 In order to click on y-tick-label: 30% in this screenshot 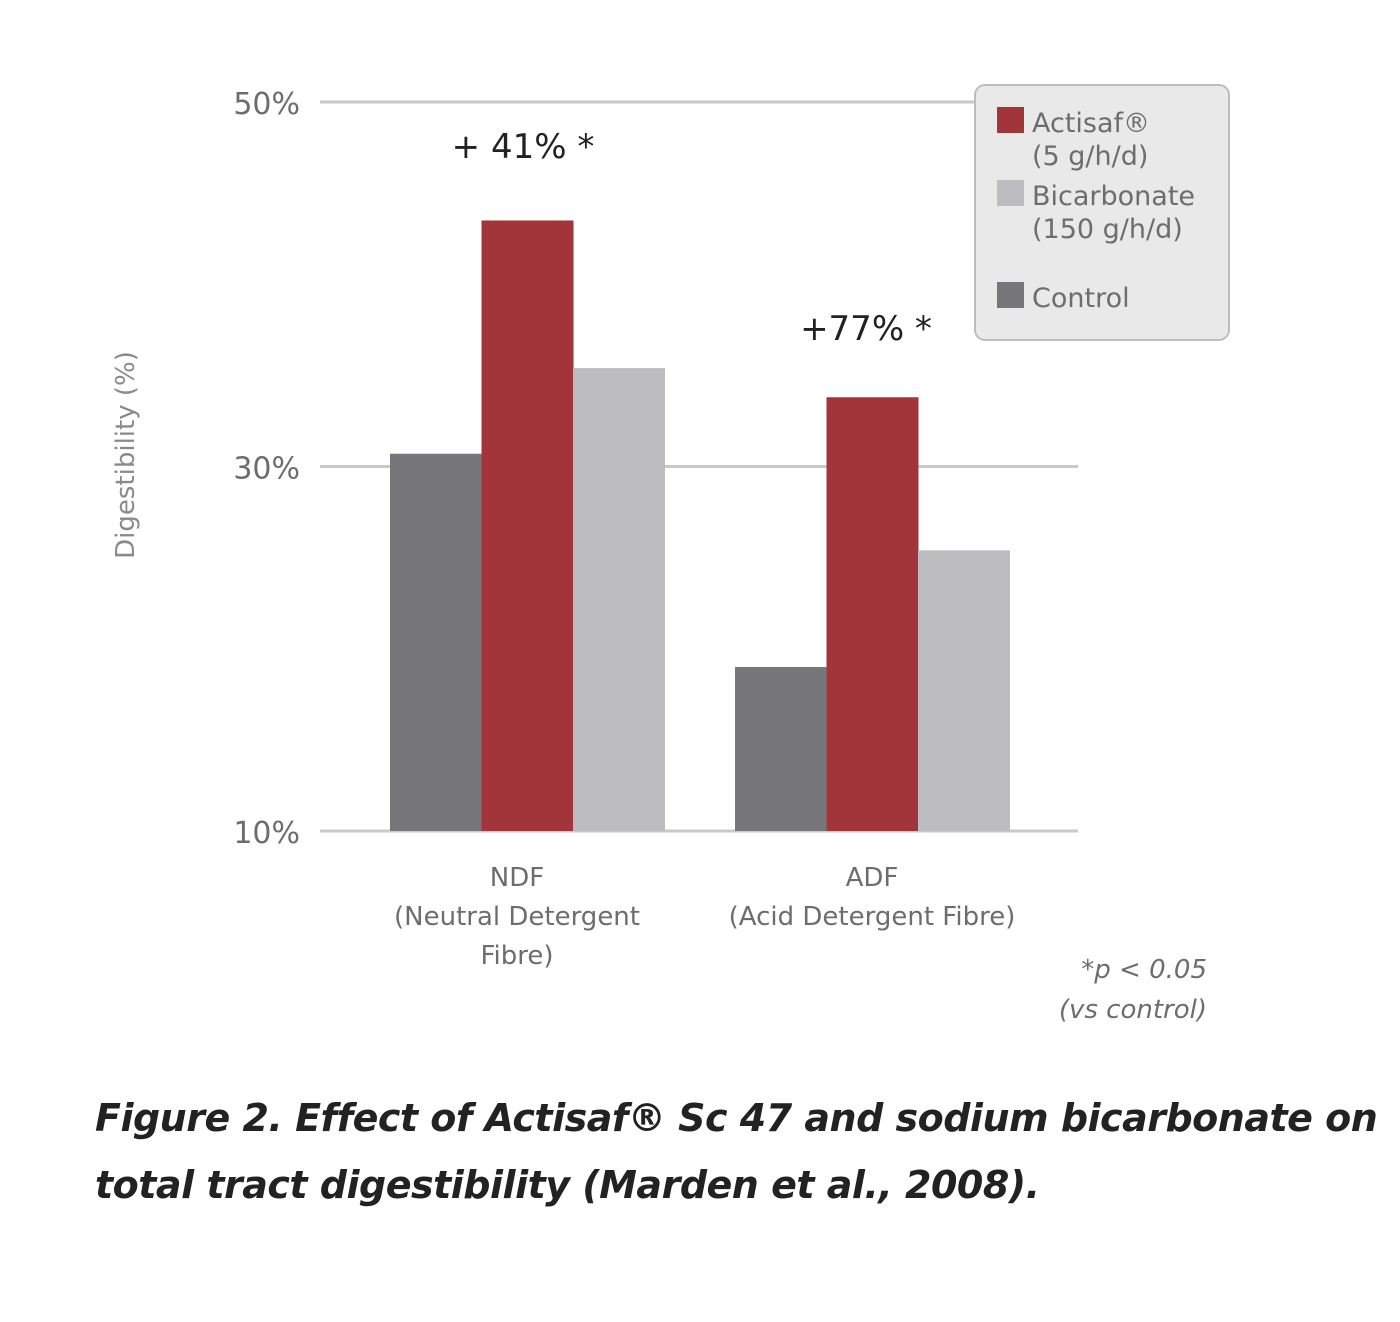, I will do `click(266, 469)`.